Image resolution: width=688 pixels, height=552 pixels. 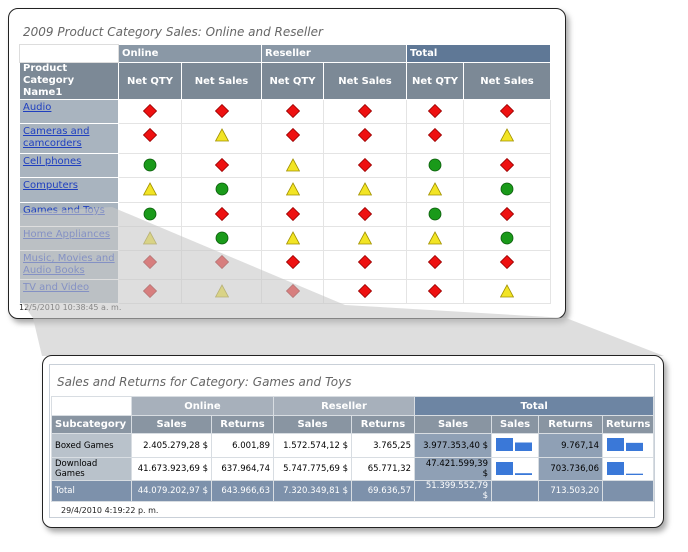 I want to click on category-cell: Games and Toys, so click(x=69, y=214).